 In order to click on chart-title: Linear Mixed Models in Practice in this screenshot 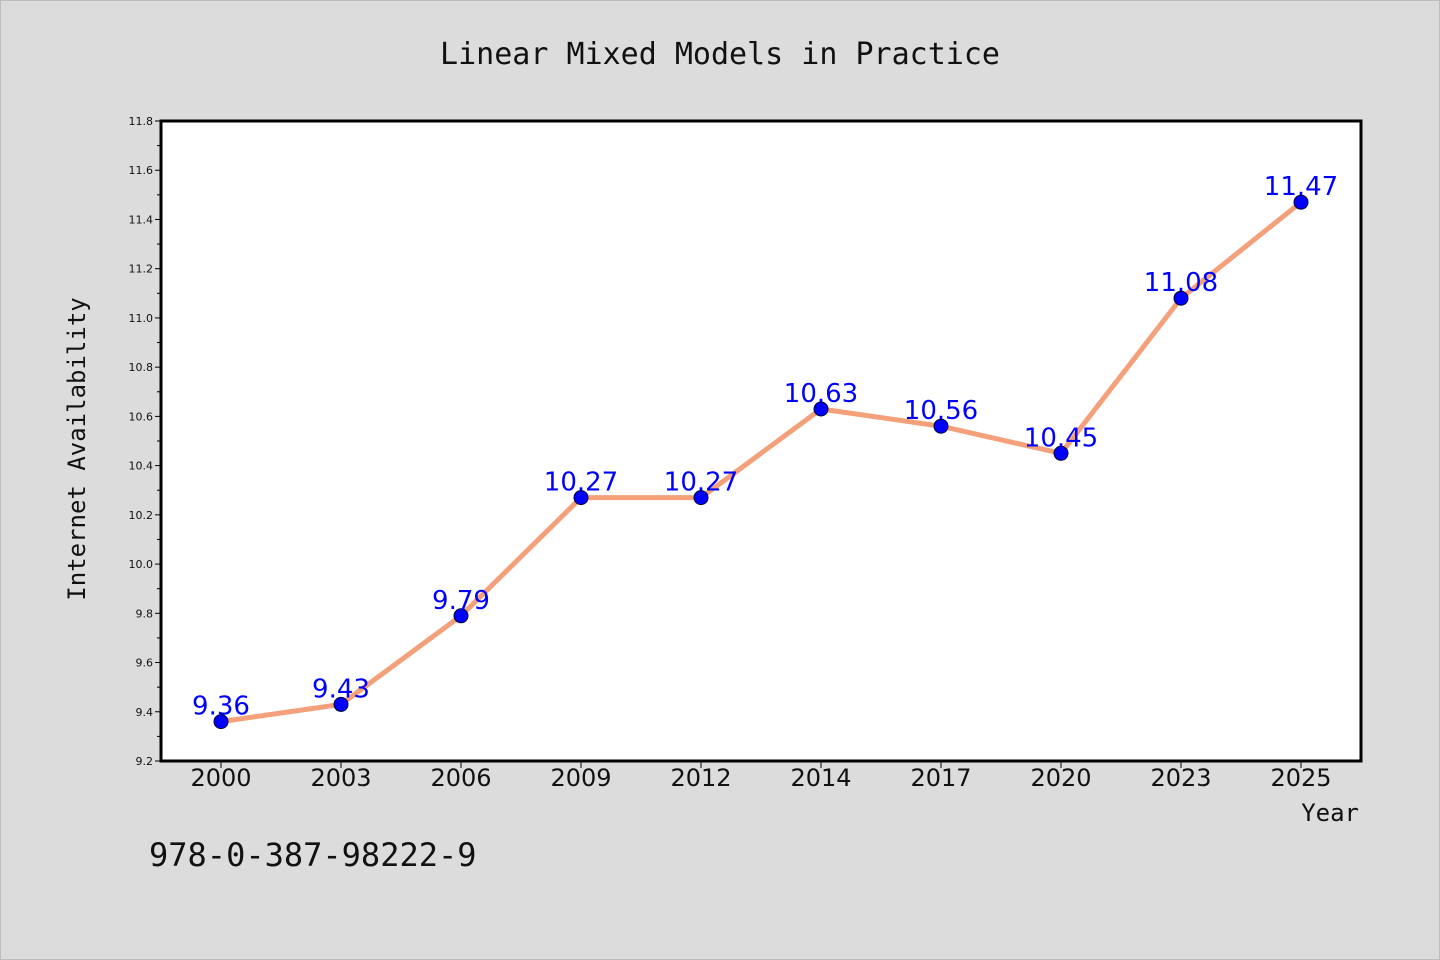, I will do `click(720, 54)`.